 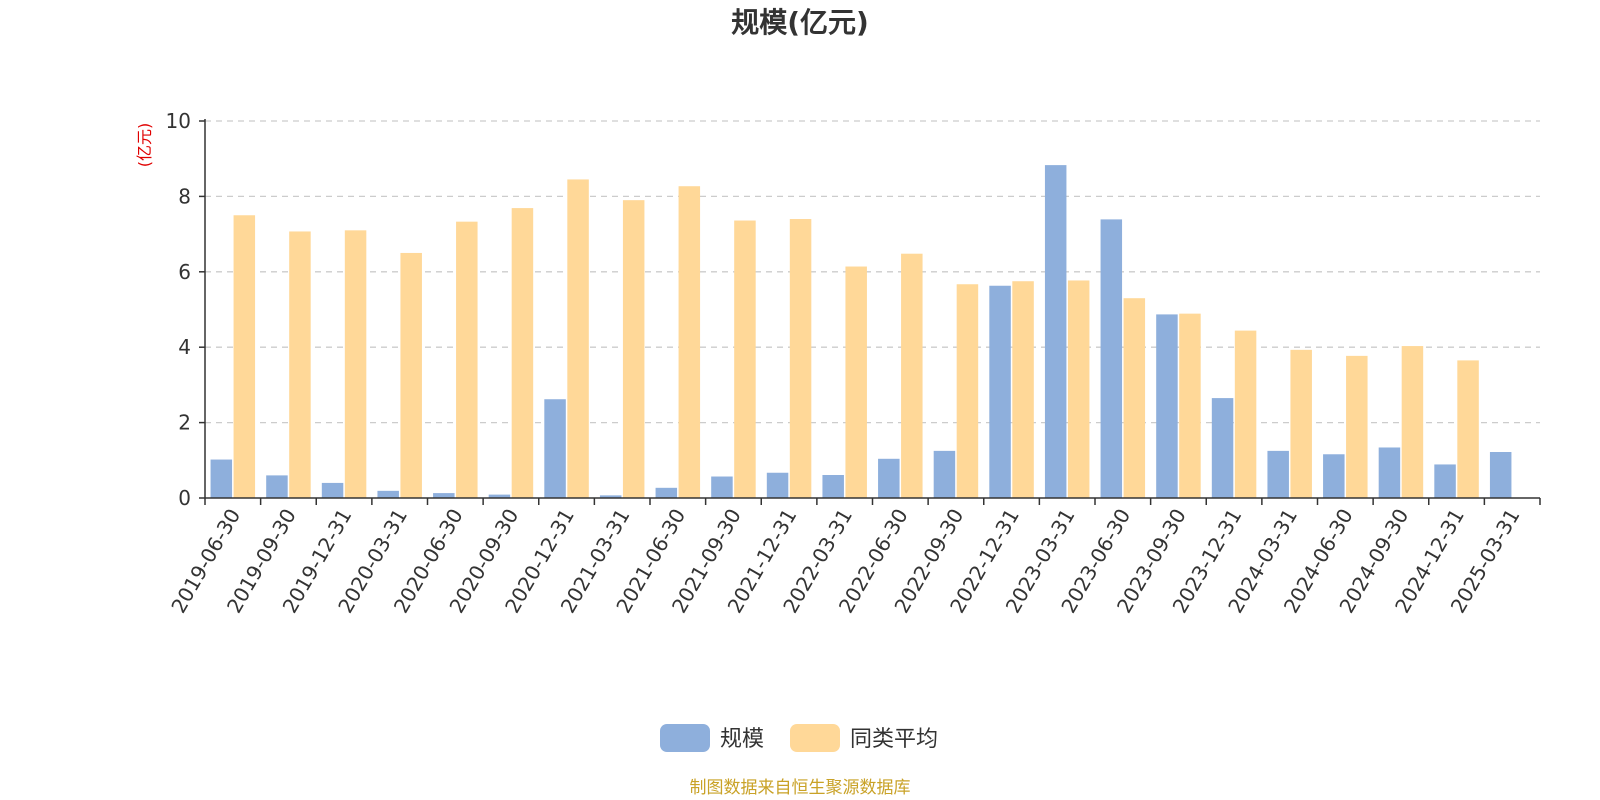 What do you see at coordinates (178, 309) in the screenshot?
I see `y-tick-labels: 0 2 4 6 8 10` at bounding box center [178, 309].